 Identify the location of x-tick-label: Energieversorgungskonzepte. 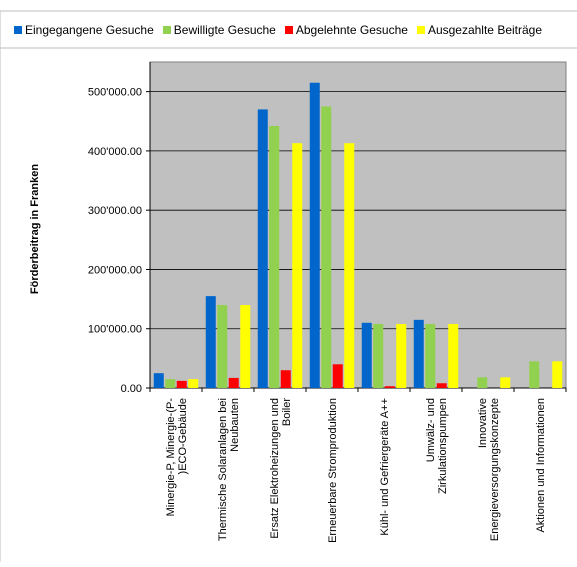
(495, 469).